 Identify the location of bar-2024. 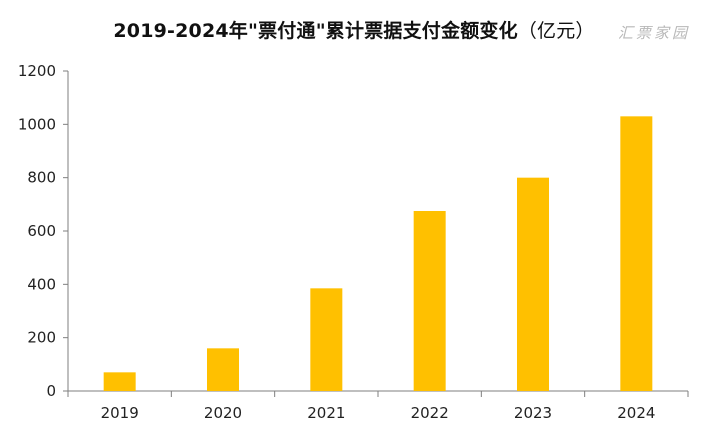
(636, 253).